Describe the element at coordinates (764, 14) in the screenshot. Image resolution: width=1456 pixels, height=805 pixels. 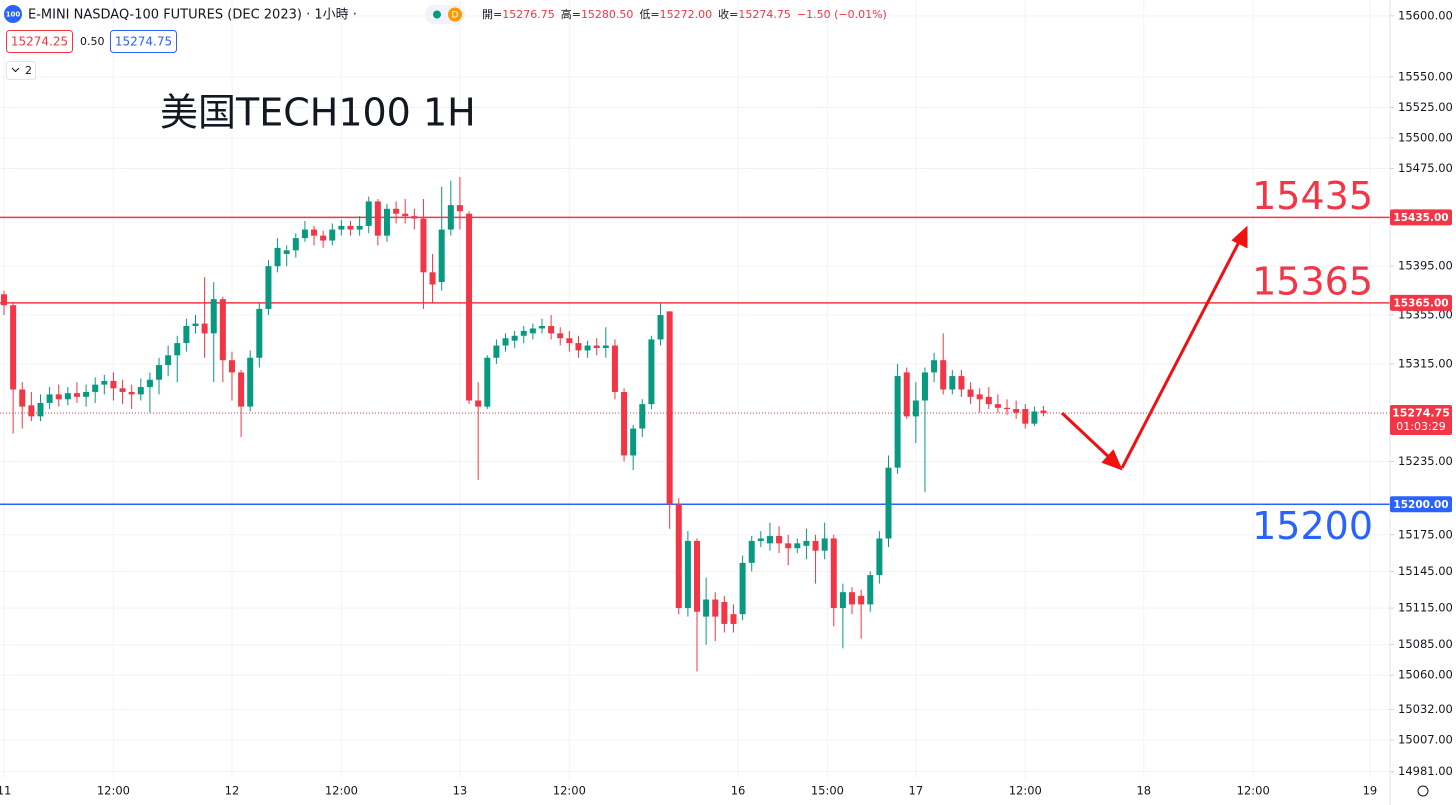
I see `ohlc-value: 15274.75` at that location.